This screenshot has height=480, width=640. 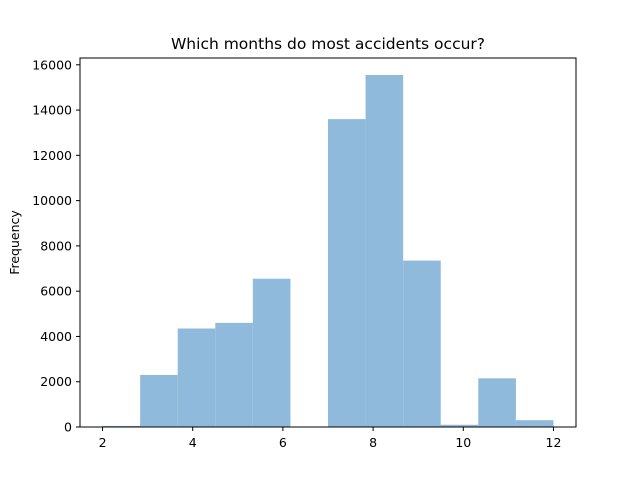 What do you see at coordinates (193, 442) in the screenshot?
I see `x-tick-label: 4` at bounding box center [193, 442].